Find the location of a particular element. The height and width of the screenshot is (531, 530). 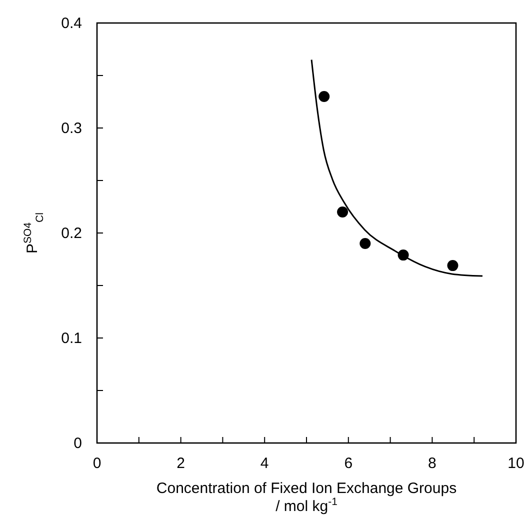

y-tick-label: 0 is located at coordinates (78, 443).